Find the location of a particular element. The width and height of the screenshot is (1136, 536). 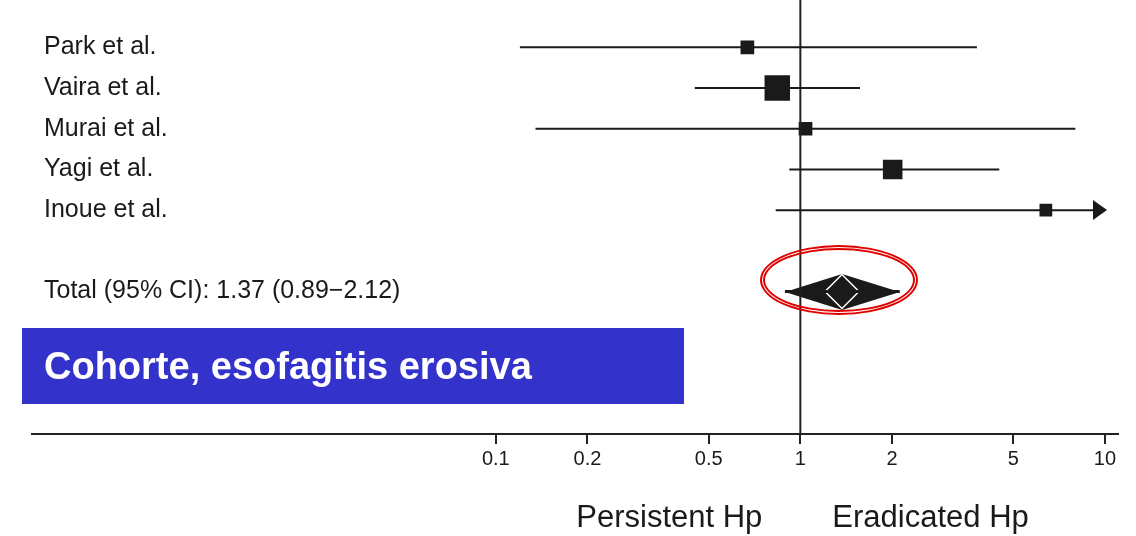

x-tick-label: 0.2 is located at coordinates (587, 457).